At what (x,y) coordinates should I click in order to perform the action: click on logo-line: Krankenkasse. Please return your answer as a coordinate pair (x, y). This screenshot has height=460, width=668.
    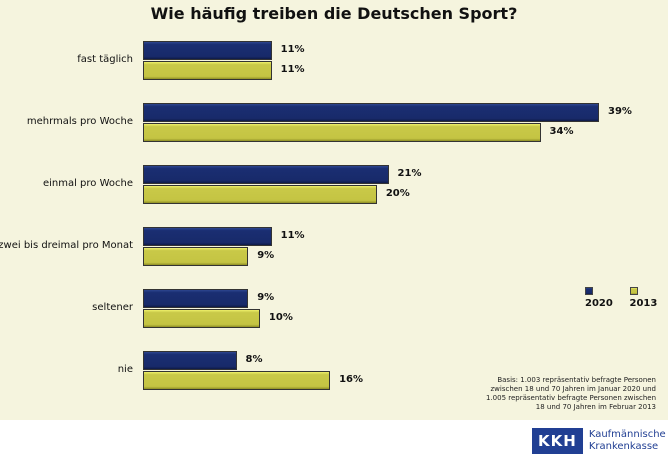
    Looking at the image, I should click on (623, 446).